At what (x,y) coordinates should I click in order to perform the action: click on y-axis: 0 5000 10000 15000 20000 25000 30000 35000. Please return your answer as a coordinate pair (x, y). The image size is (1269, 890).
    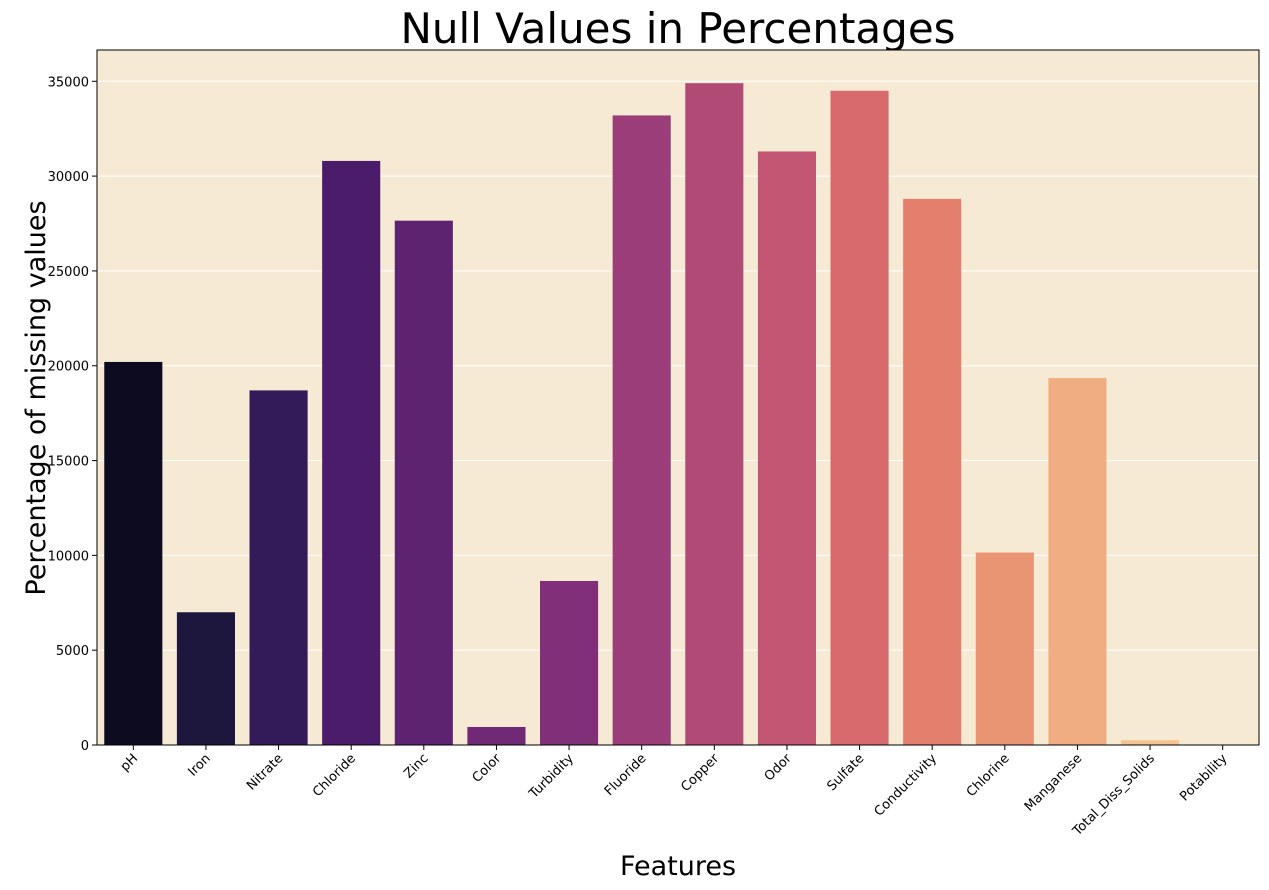
    Looking at the image, I should click on (72, 414).